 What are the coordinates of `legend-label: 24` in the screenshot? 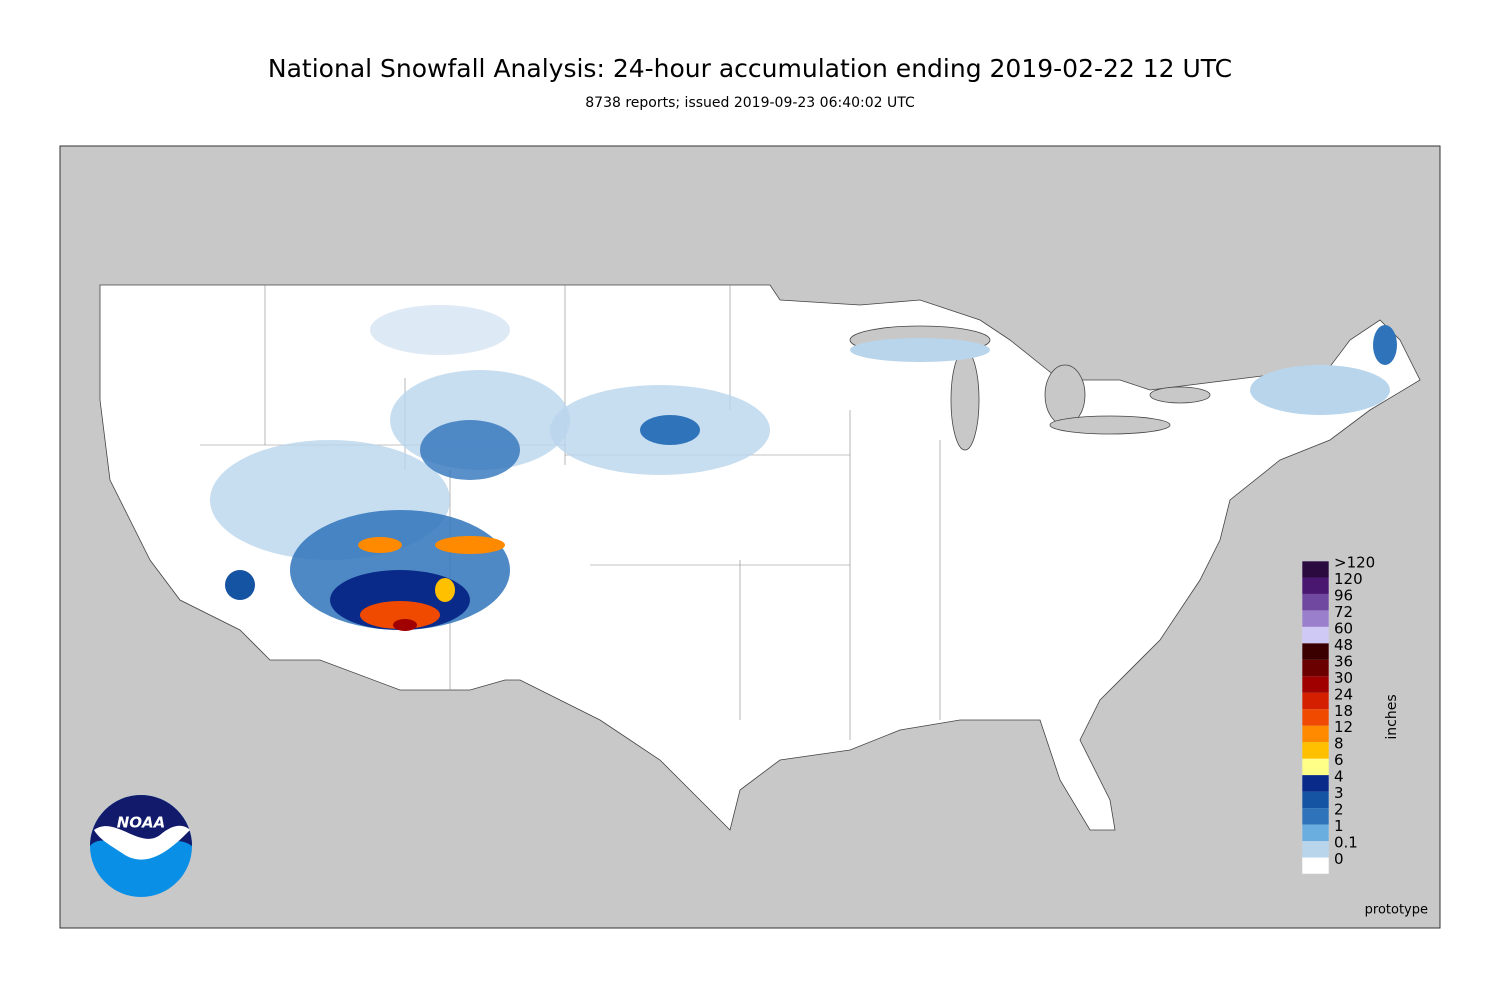 It's located at (1343, 694).